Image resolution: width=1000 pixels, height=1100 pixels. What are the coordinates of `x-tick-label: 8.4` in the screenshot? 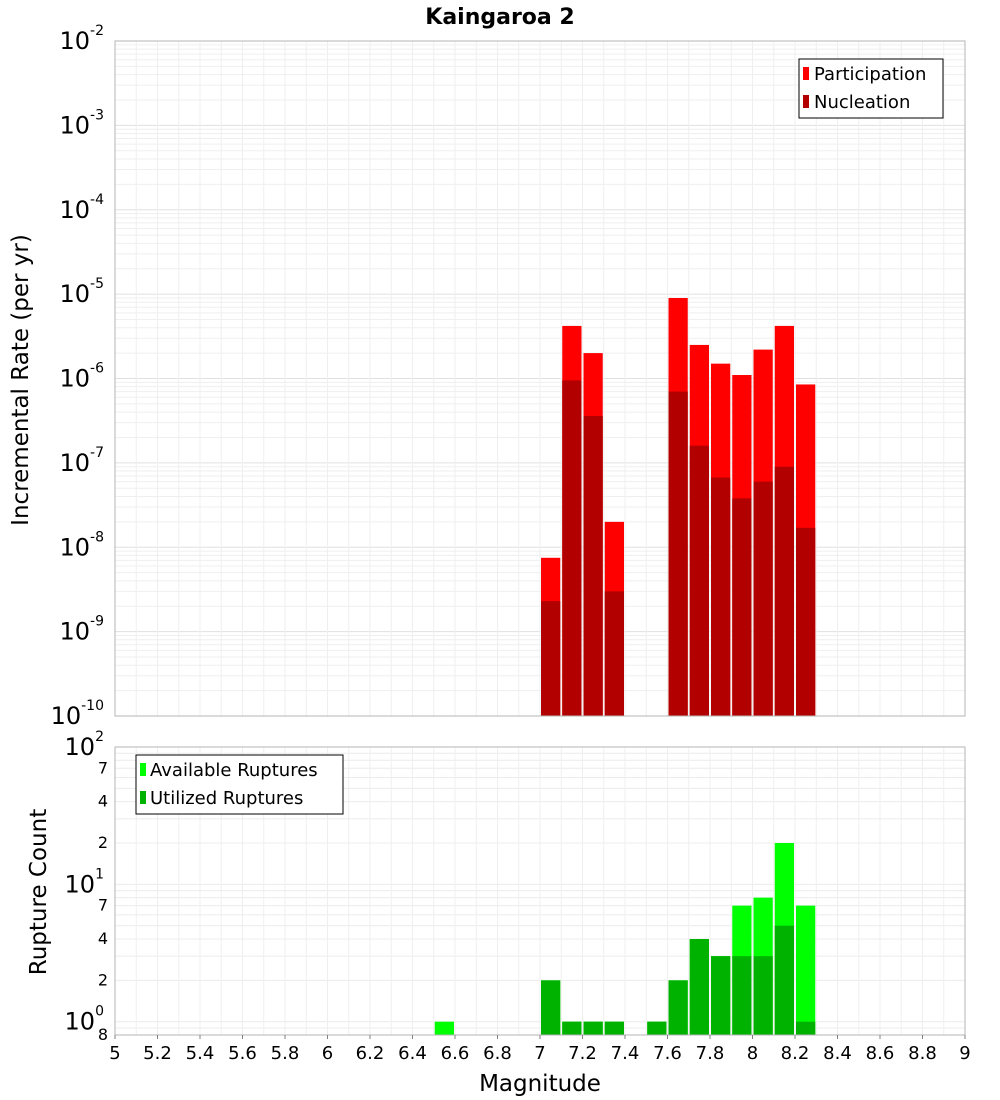 It's located at (837, 1053).